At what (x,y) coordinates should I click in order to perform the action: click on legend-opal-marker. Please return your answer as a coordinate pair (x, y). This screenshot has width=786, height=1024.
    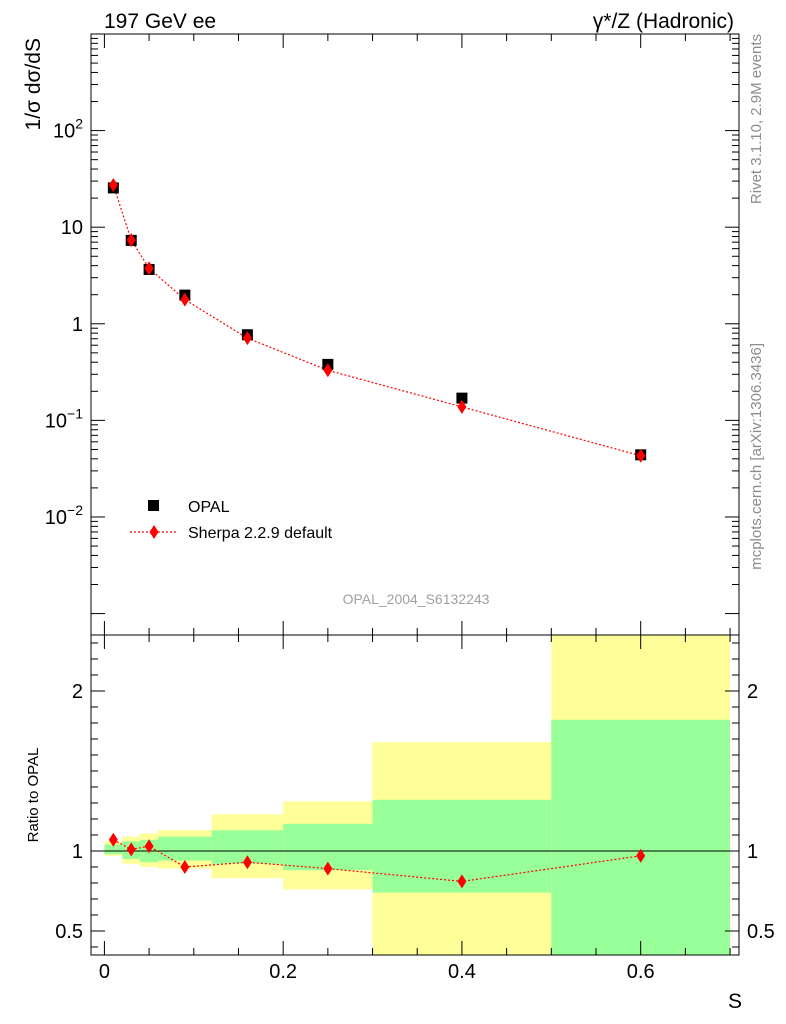
    Looking at the image, I should click on (153, 505).